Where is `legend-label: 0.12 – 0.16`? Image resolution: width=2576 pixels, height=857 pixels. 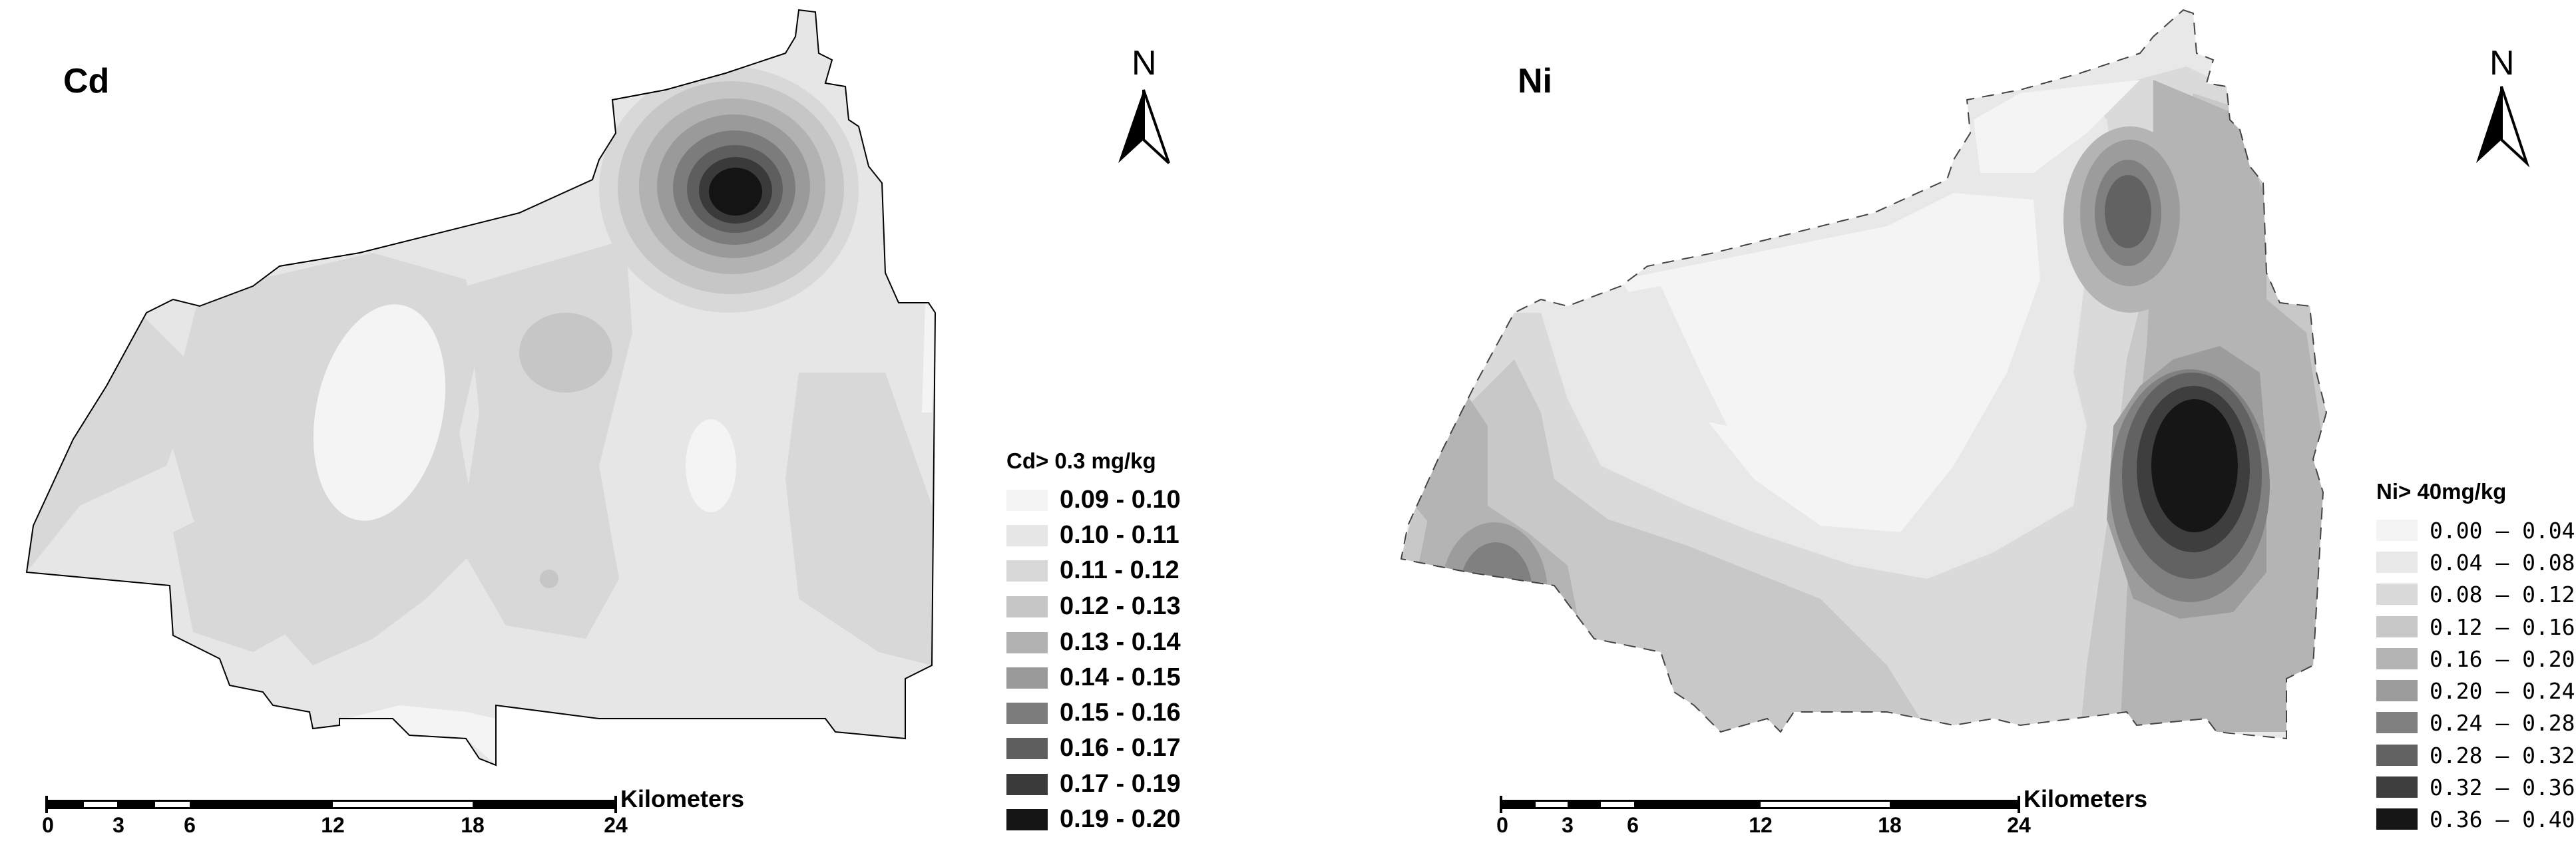 legend-label: 0.12 – 0.16 is located at coordinates (2502, 627).